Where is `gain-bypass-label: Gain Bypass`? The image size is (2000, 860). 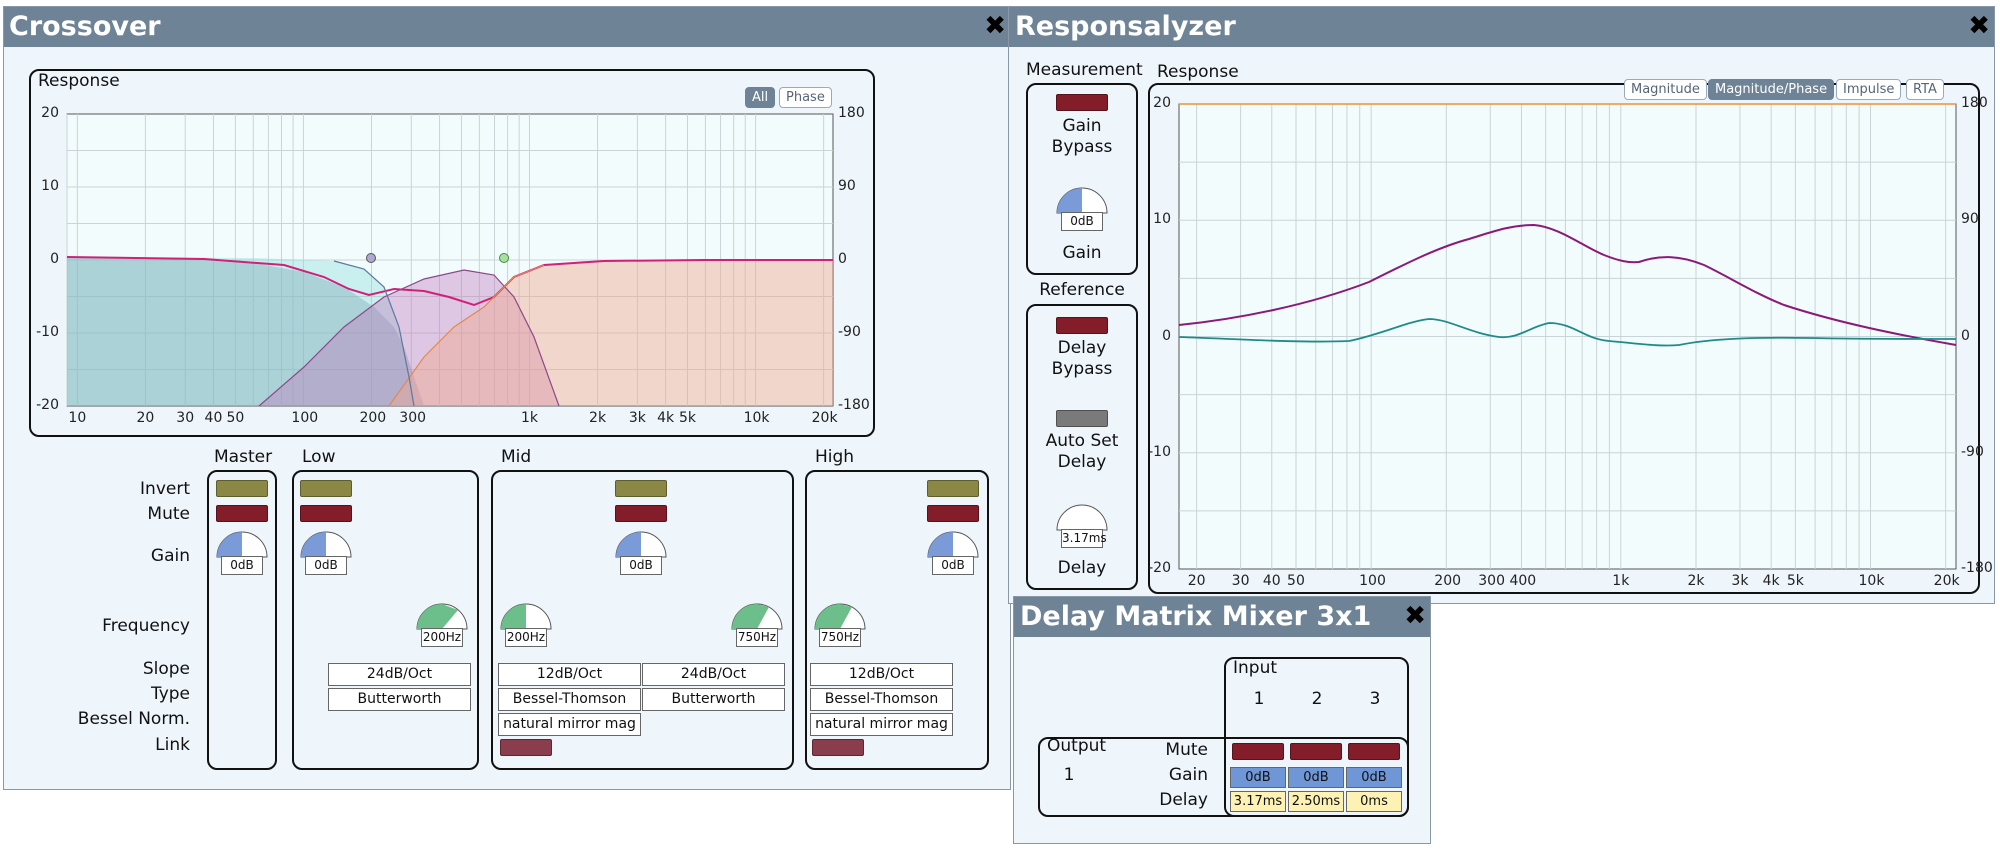
gain-bypass-label: Gain Bypass is located at coordinates (1082, 136).